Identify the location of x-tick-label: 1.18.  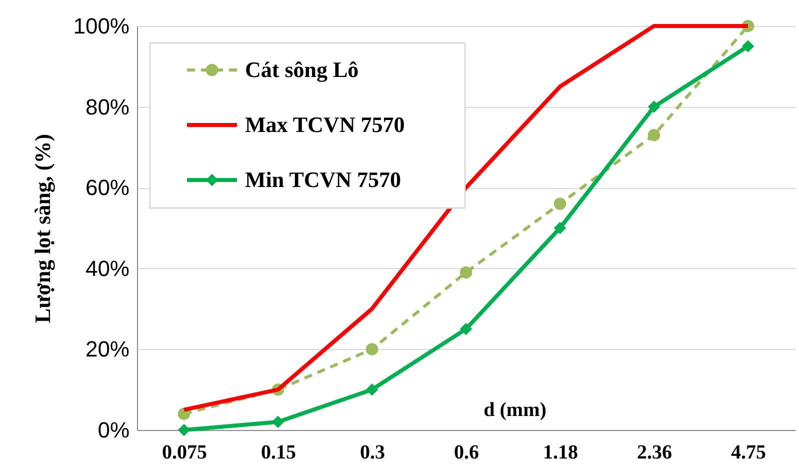
(560, 453).